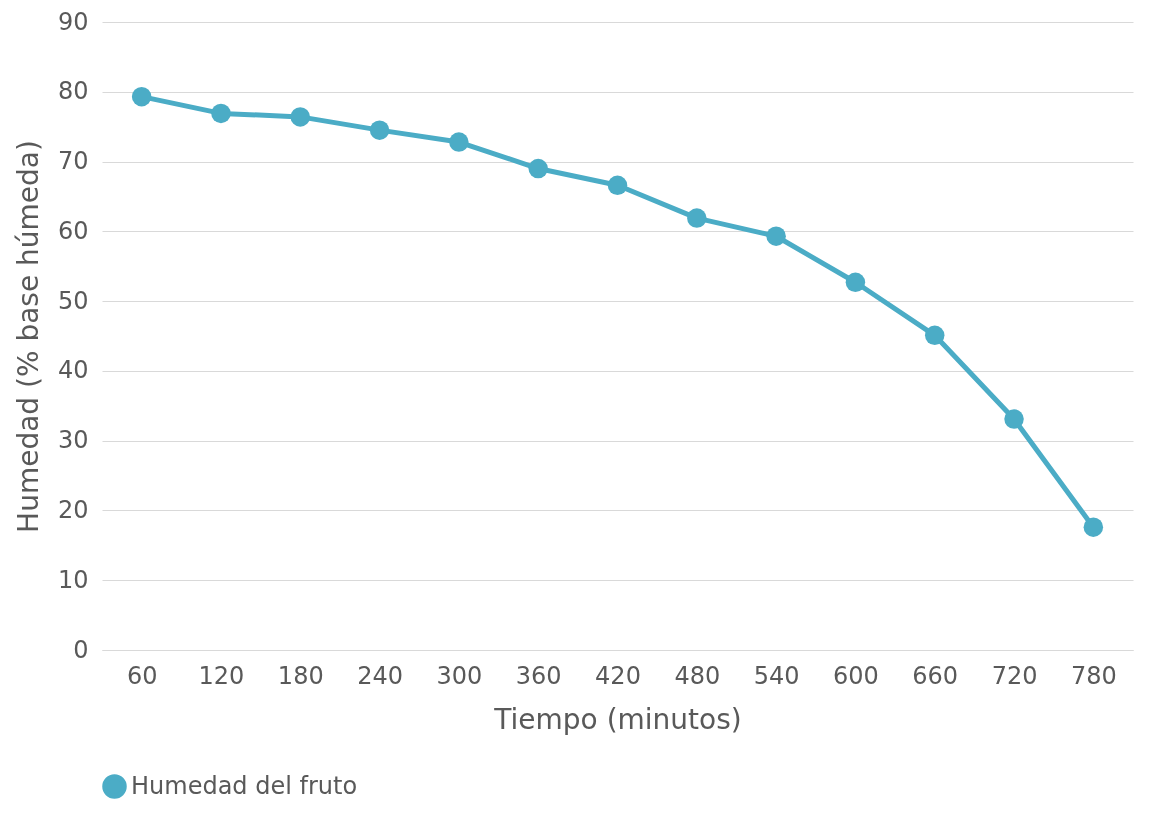 Image resolution: width=1153 pixels, height=827 pixels. I want to click on y-tick-label: 90, so click(73, 21).